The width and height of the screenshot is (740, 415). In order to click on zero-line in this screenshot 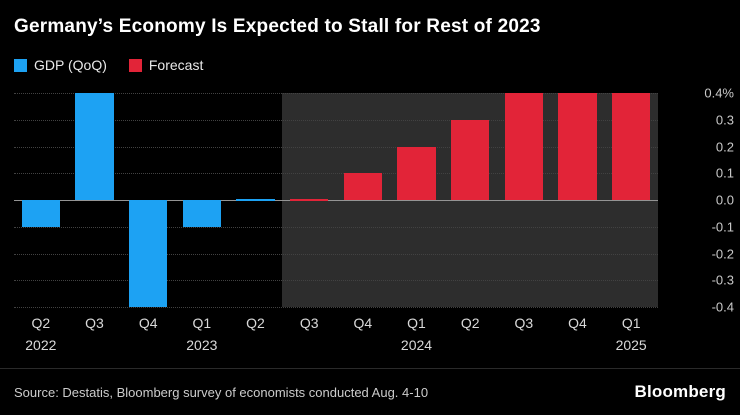, I will do `click(336, 200)`.